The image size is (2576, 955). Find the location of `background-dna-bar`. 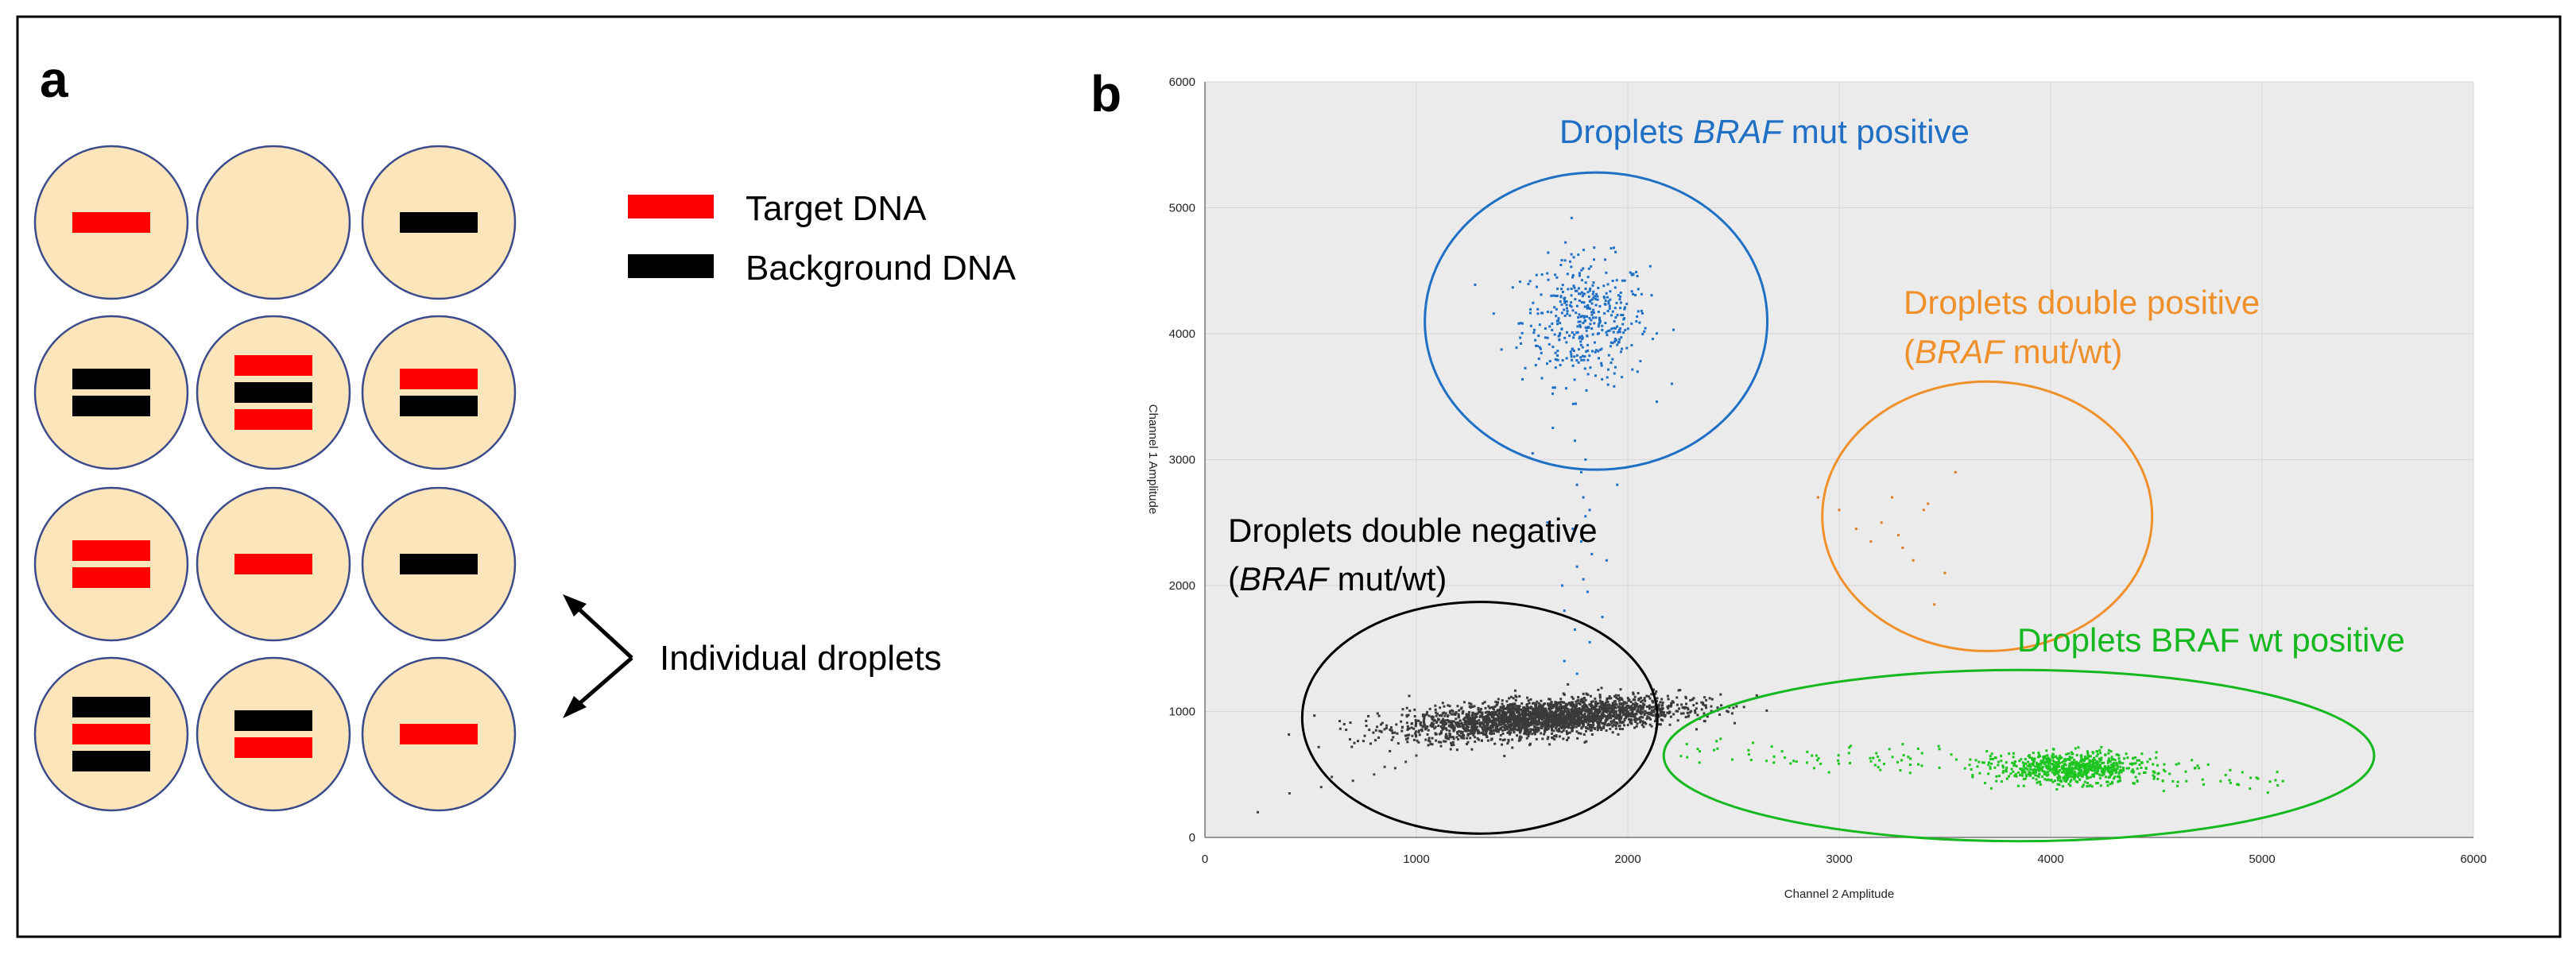

background-dna-bar is located at coordinates (111, 406).